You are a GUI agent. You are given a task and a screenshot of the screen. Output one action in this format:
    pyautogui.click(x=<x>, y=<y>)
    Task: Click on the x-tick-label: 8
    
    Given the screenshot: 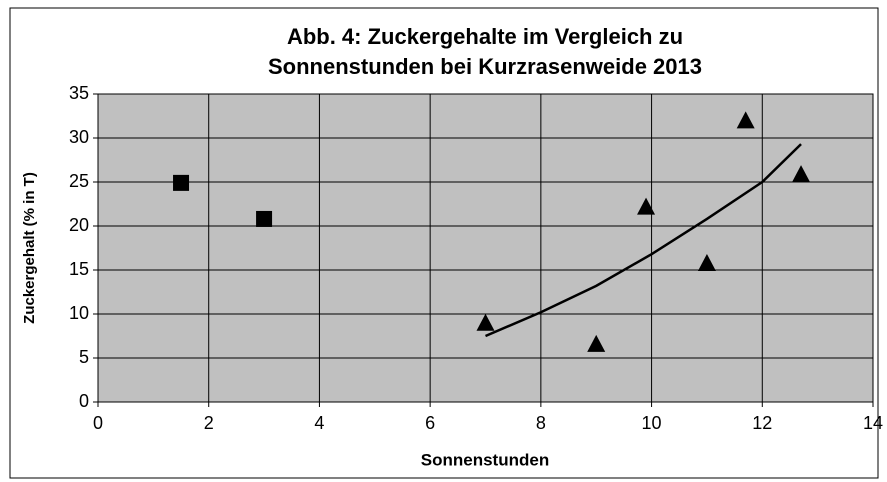 What is the action you would take?
    pyautogui.click(x=541, y=423)
    